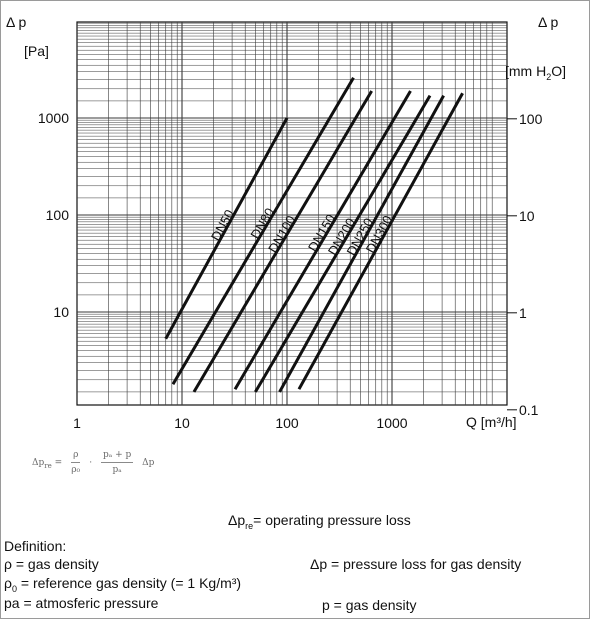 The height and width of the screenshot is (619, 590). I want to click on y-left-tick-label: 10, so click(61, 312).